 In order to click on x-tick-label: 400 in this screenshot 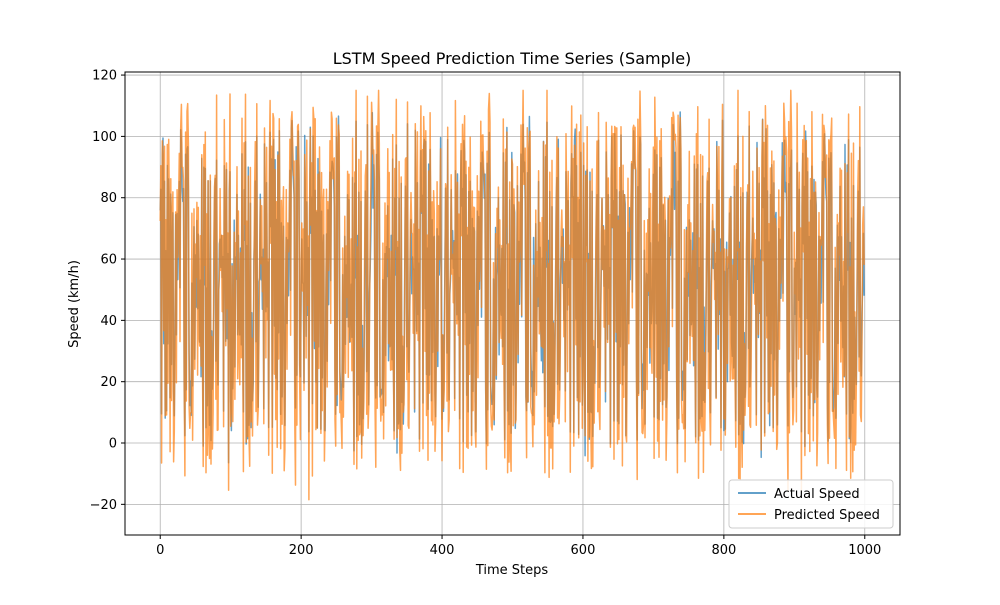, I will do `click(442, 550)`.